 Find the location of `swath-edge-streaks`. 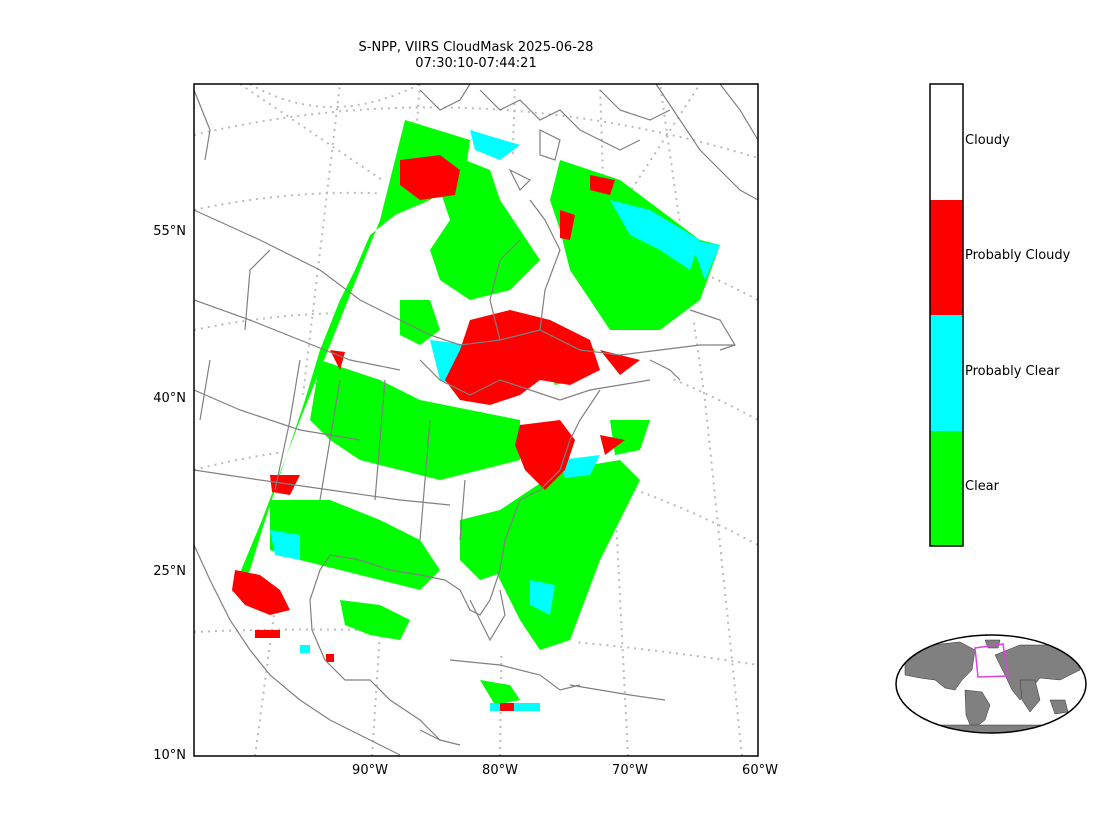

swath-edge-streaks is located at coordinates (397, 670).